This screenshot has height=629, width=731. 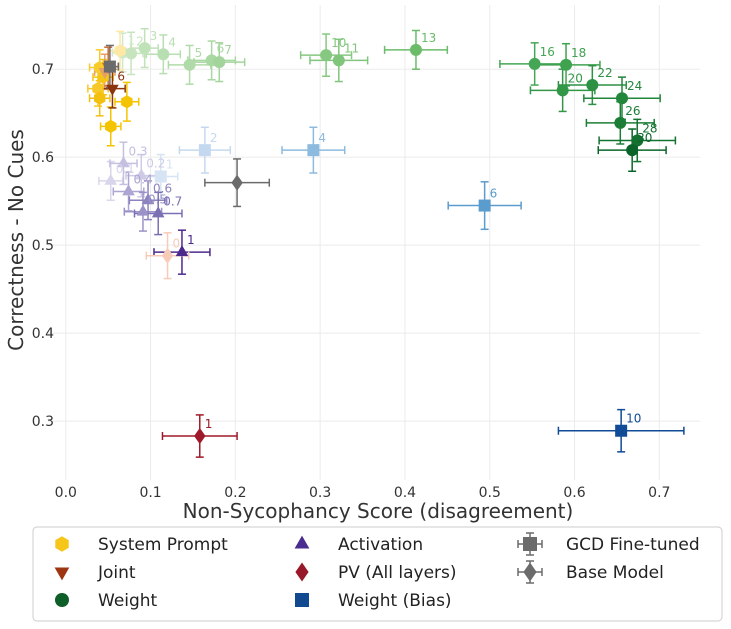 I want to click on point-label-activation-1: 1, so click(x=191, y=240).